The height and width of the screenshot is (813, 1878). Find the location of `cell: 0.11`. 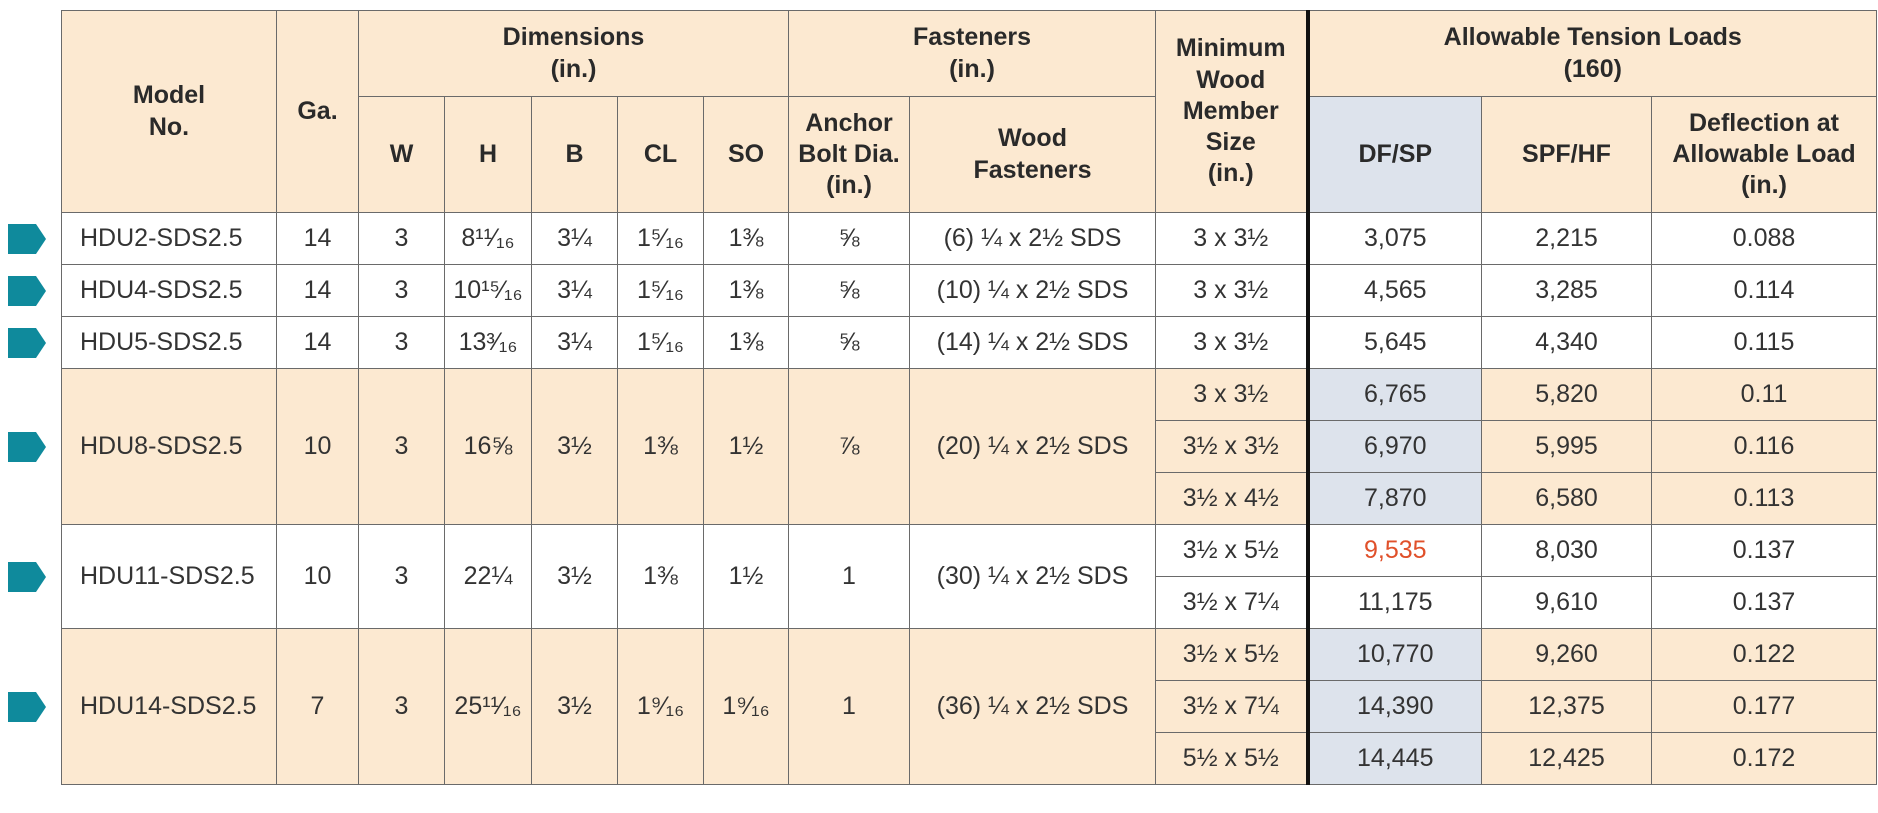

cell: 0.11 is located at coordinates (1764, 394).